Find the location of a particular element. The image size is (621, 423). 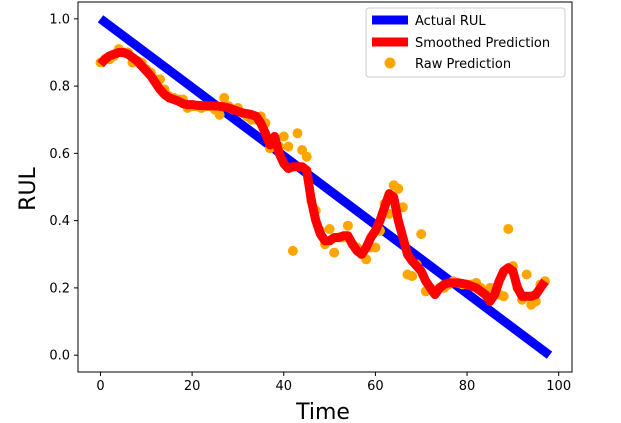

y-axis-label: RUL is located at coordinates (28, 188).